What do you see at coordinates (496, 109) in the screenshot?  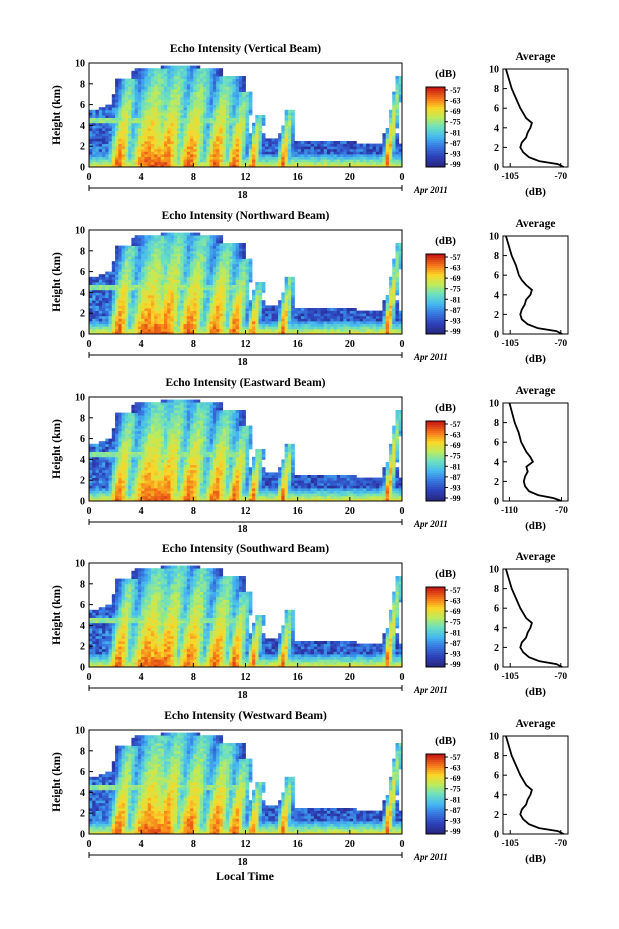 I see `profile-y-tick-label: 6` at bounding box center [496, 109].